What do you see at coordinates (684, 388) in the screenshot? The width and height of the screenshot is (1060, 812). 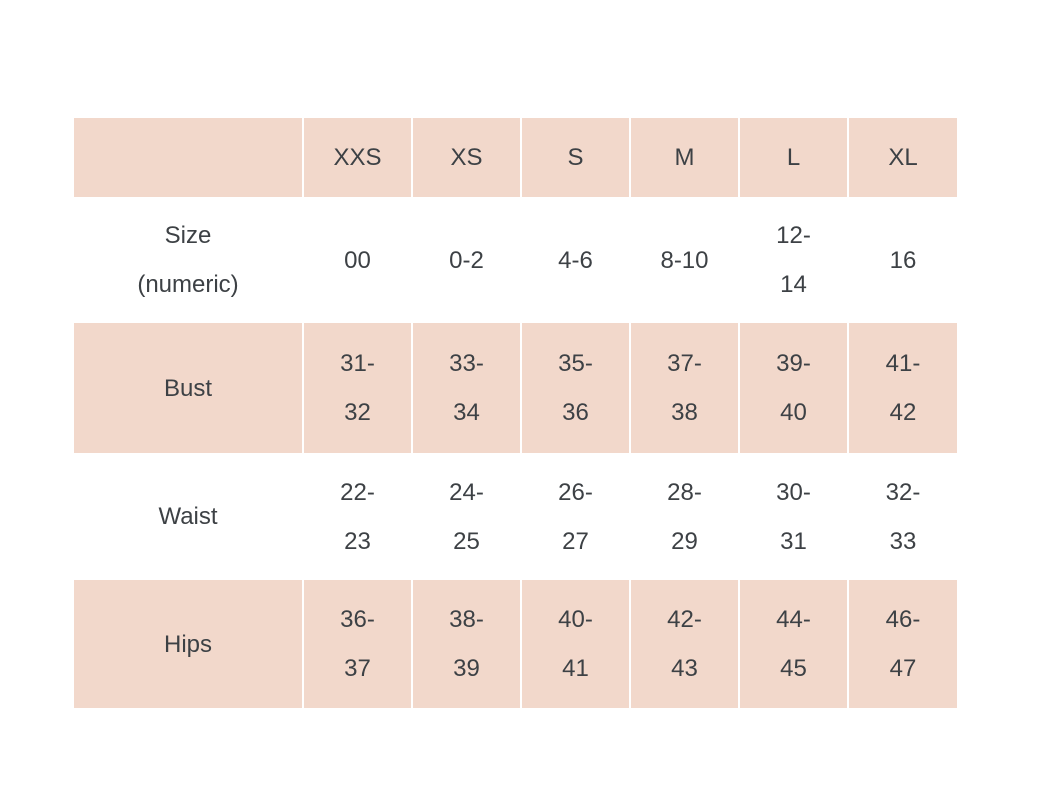 I see `cell-bust-m: 37- 38` at bounding box center [684, 388].